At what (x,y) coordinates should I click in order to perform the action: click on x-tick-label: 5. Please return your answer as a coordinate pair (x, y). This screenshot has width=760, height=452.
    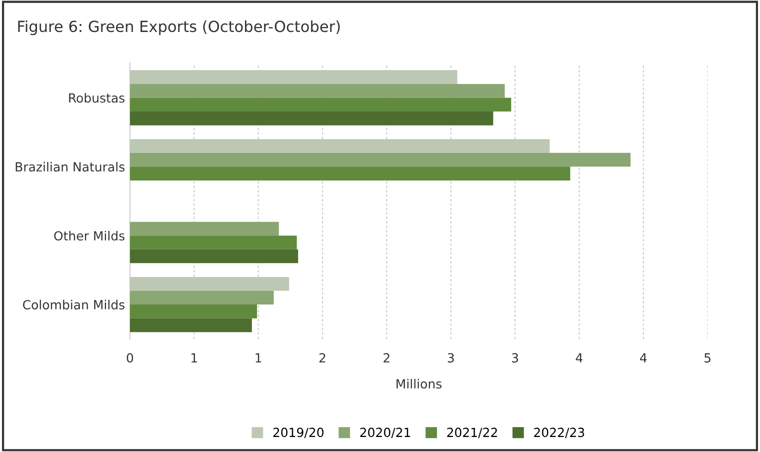
    Looking at the image, I should click on (707, 358).